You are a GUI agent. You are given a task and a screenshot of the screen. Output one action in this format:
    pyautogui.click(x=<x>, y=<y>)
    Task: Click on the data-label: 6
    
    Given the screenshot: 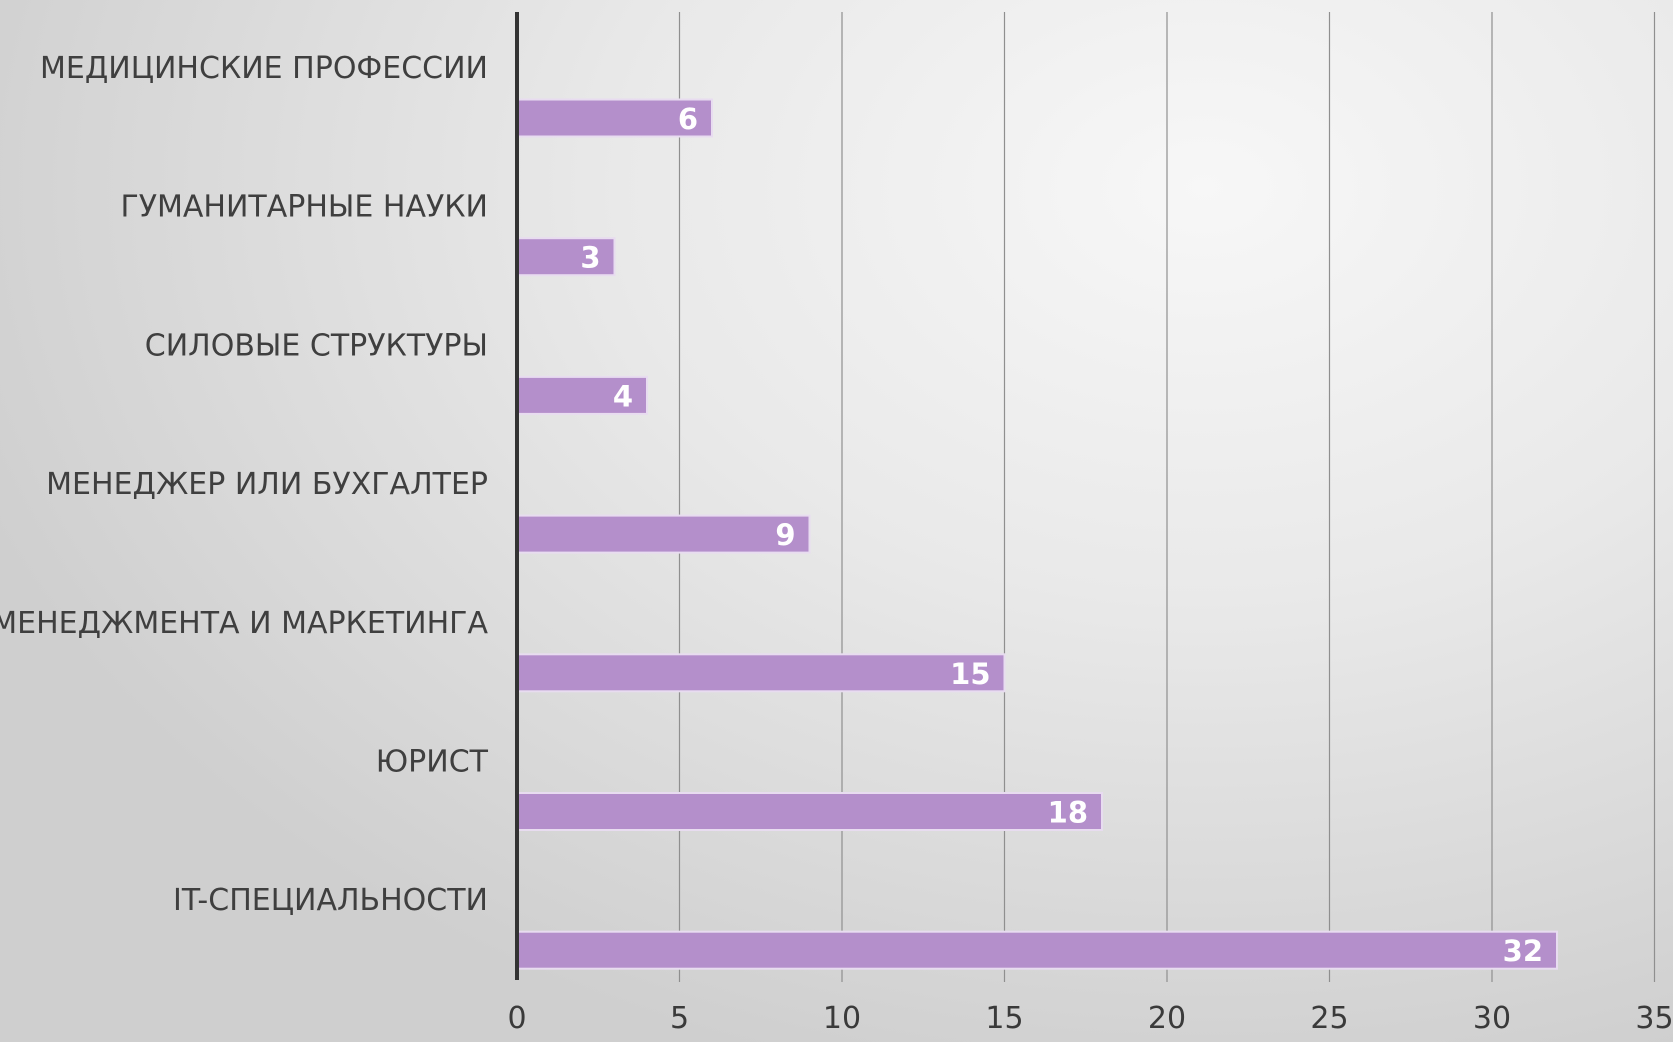 What is the action you would take?
    pyautogui.click(x=688, y=119)
    